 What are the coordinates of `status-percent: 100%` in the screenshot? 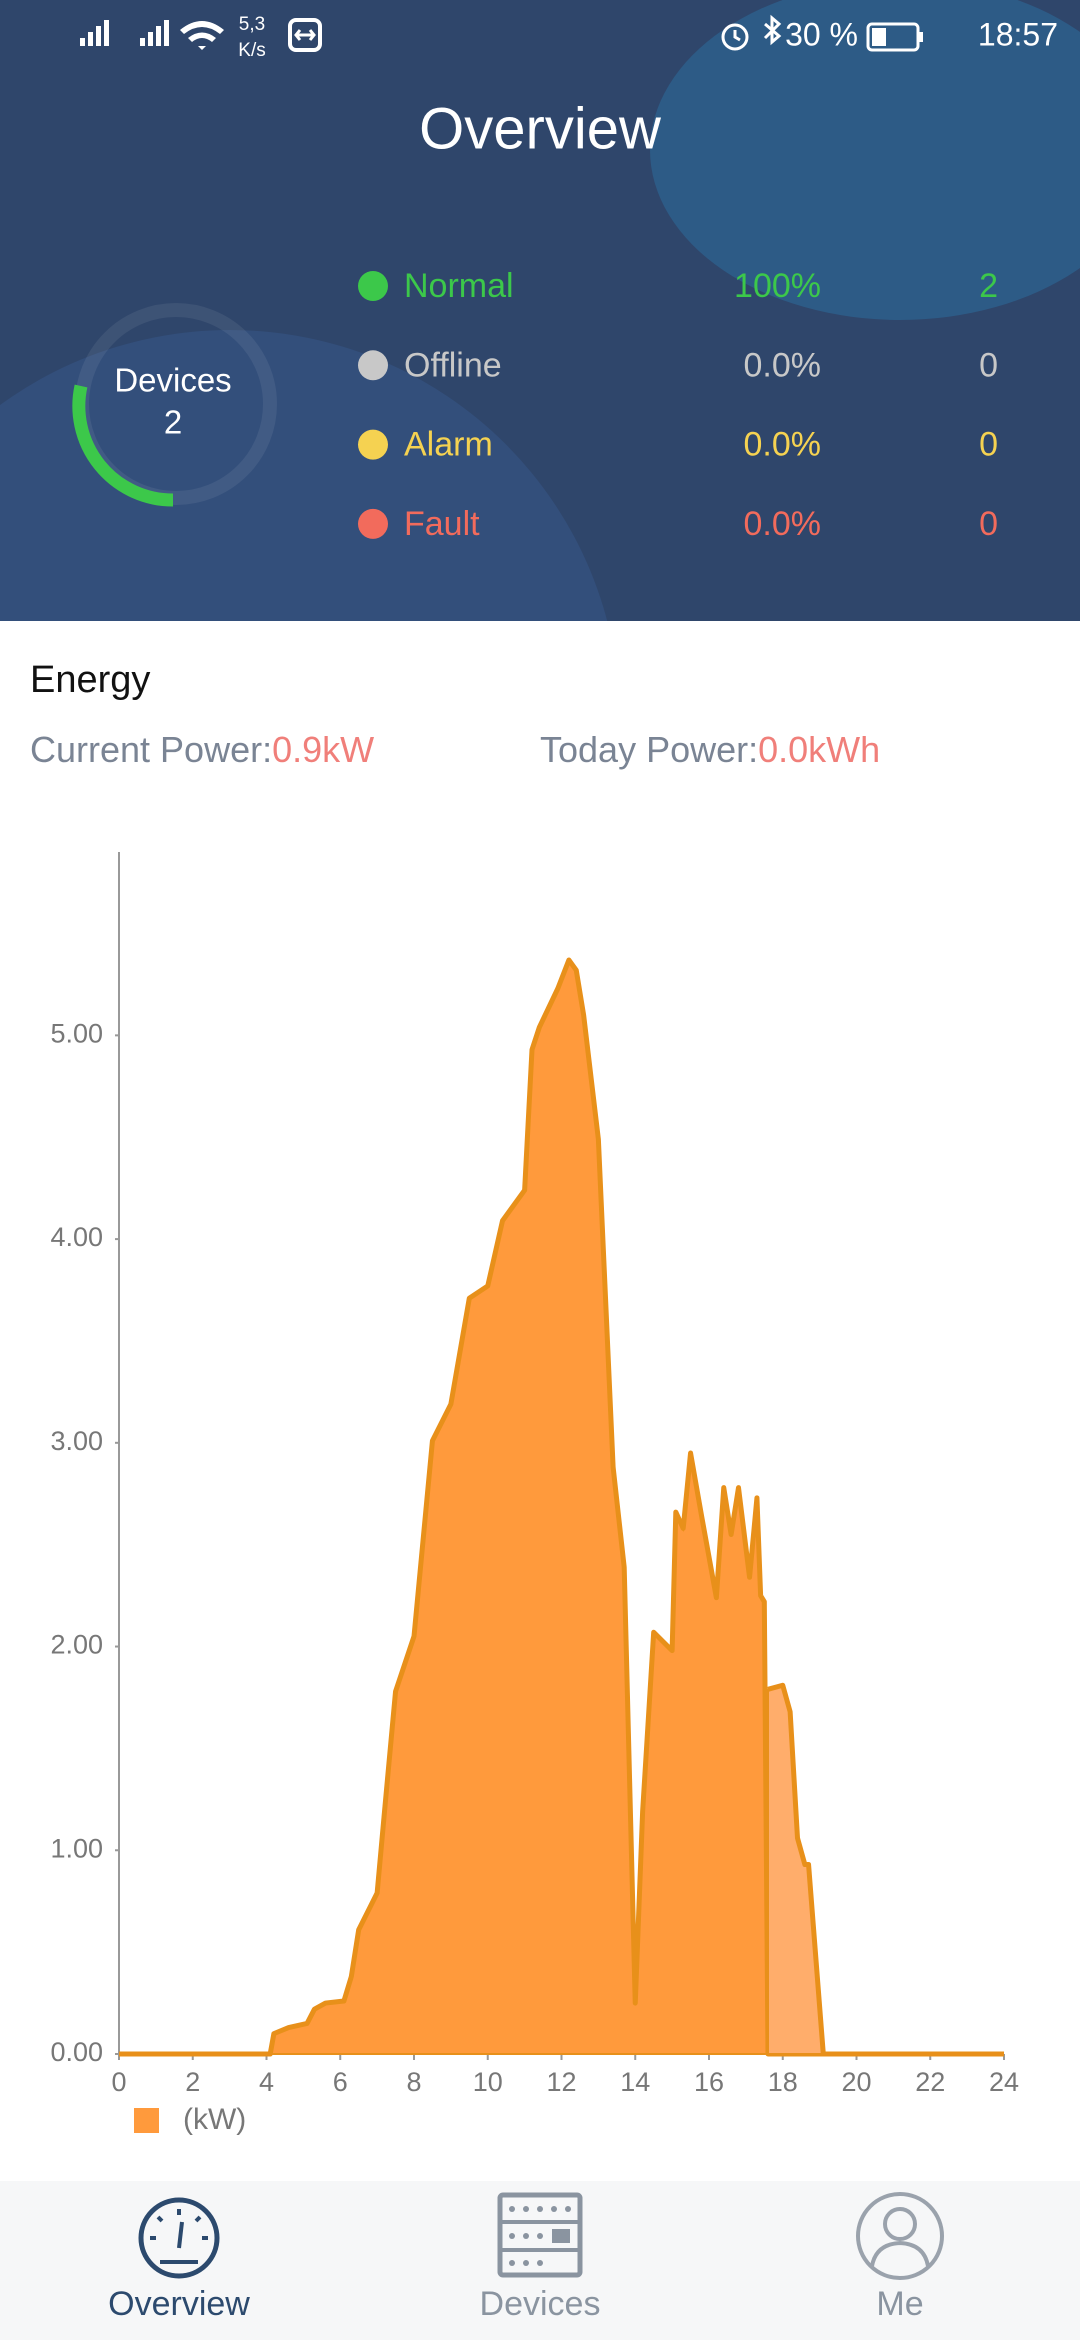 It's located at (777, 286).